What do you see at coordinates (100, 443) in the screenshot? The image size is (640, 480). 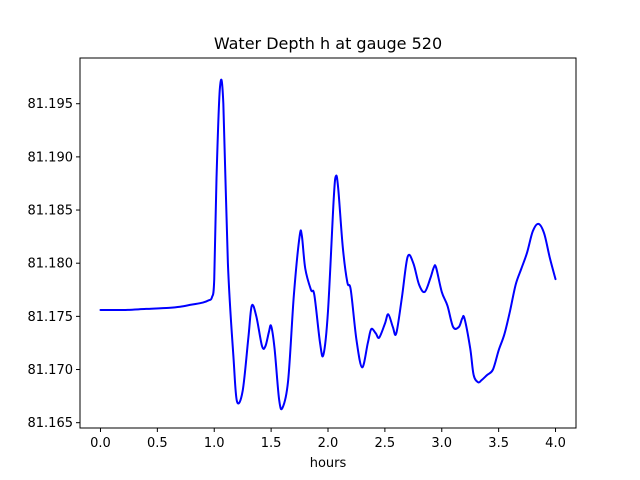 I see `x-tick-label: 0.0` at bounding box center [100, 443].